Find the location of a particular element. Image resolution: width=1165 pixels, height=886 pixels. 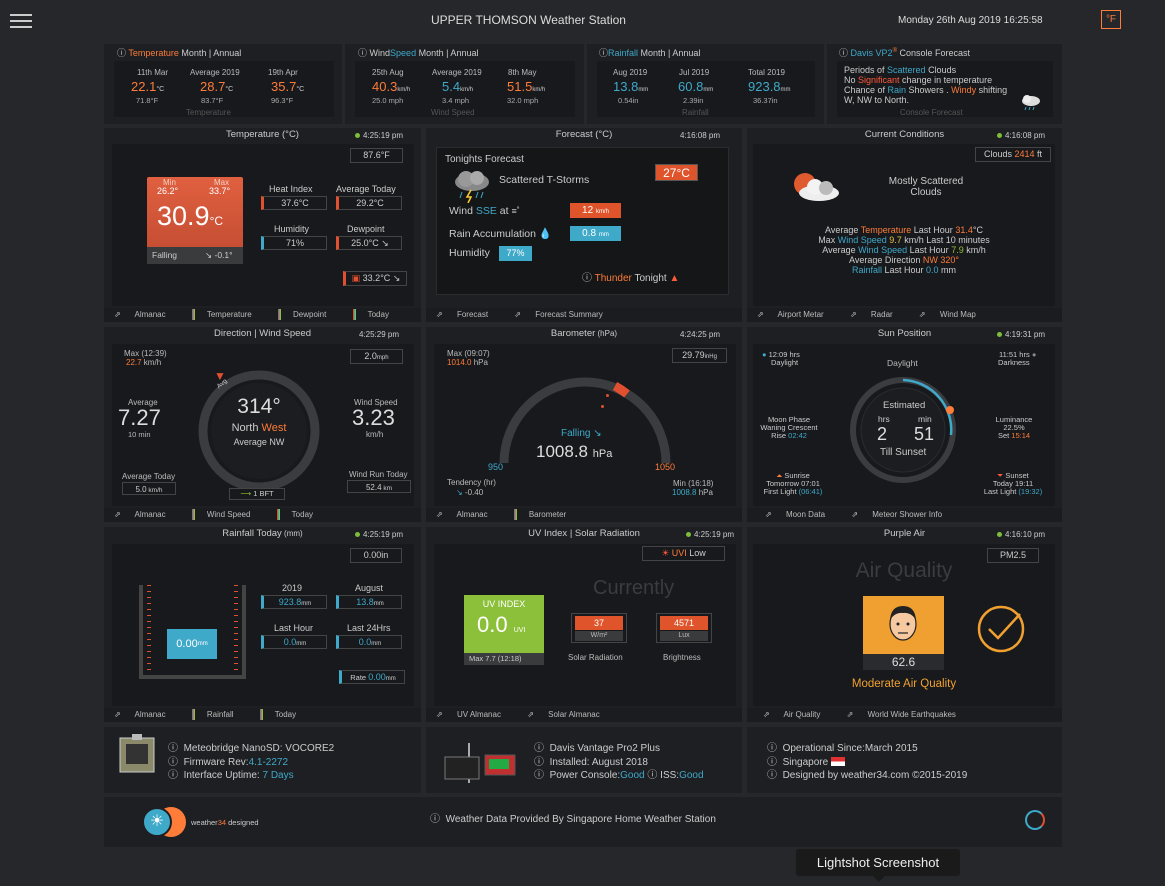

top-wind-c1-label: 25th Aug is located at coordinates (388, 72).